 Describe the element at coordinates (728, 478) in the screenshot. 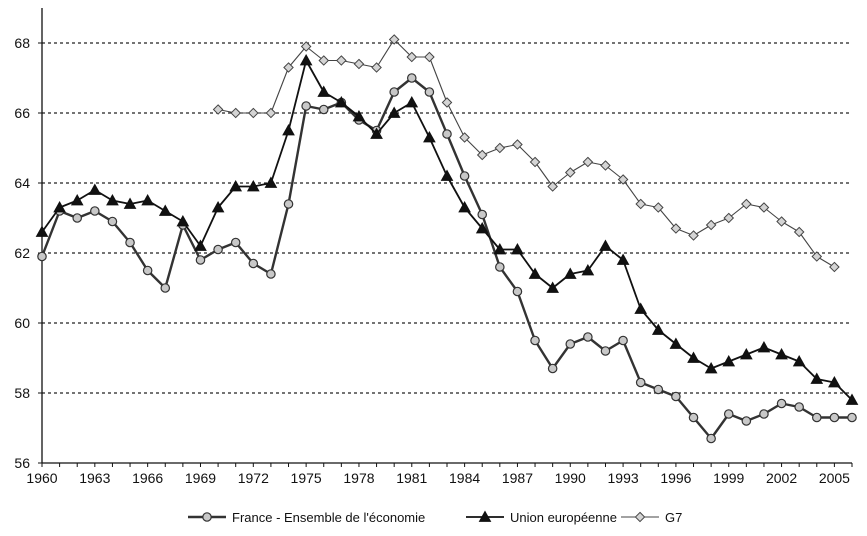

I see `x-tick-label: 1999` at that location.